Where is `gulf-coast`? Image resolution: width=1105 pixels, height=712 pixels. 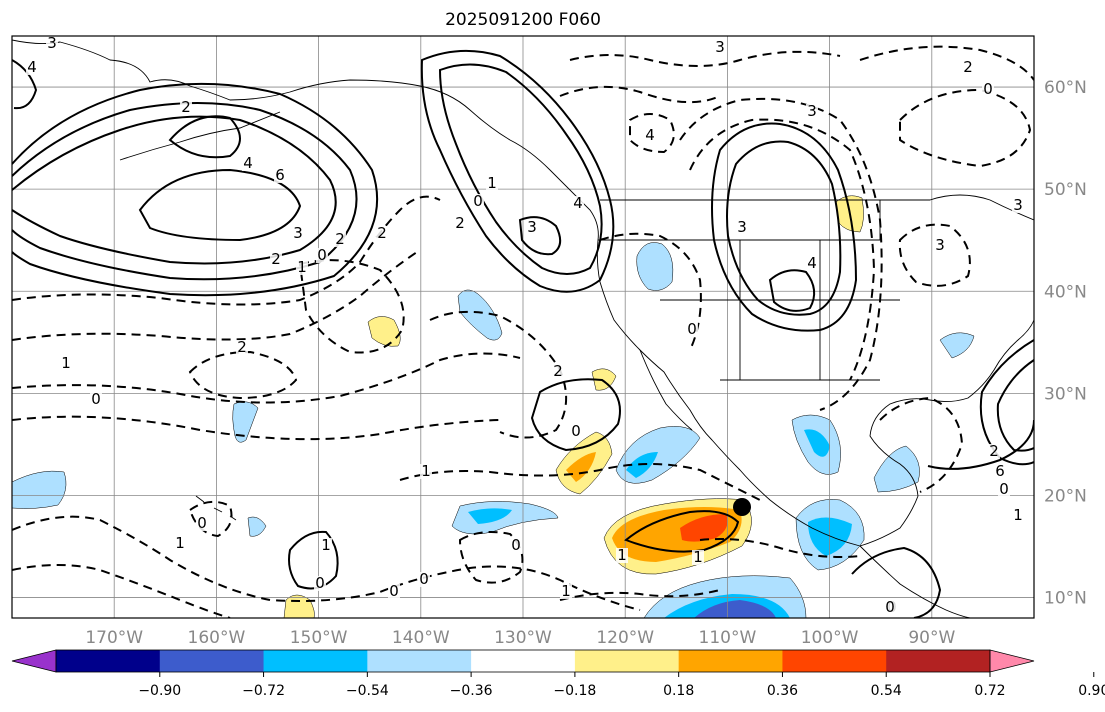
gulf-coast is located at coordinates (946, 433).